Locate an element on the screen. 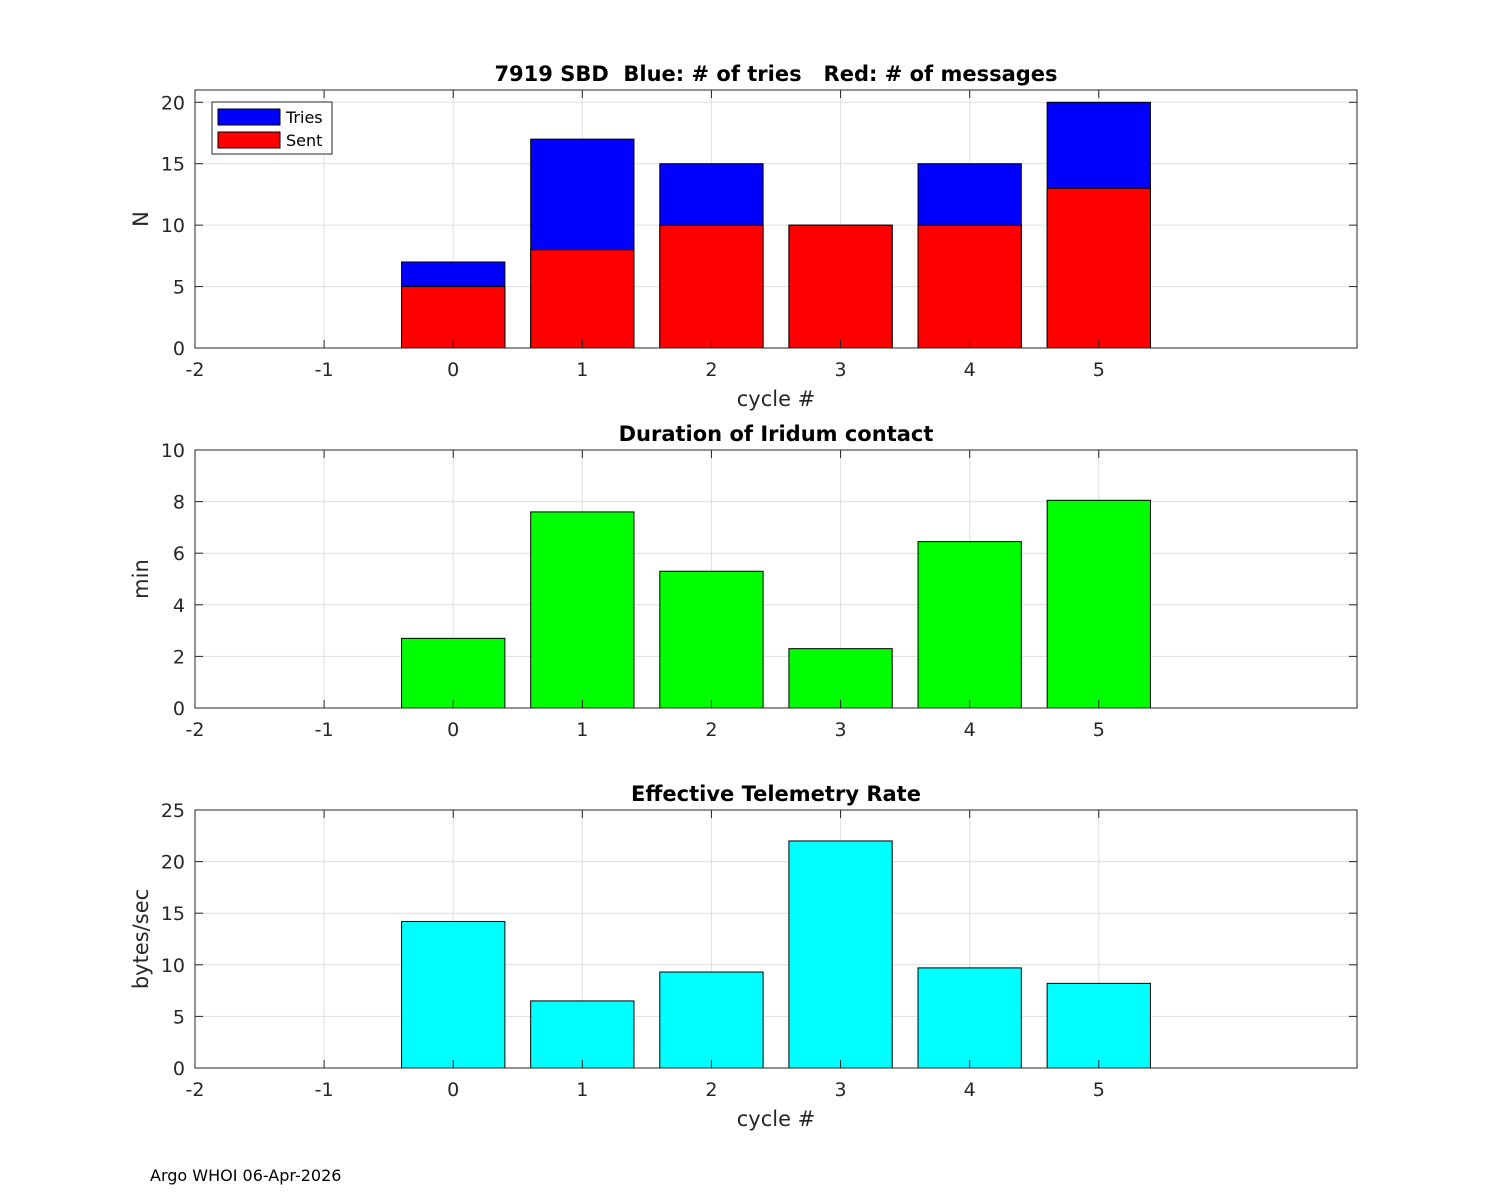  chart3-title: Effective Telemetry Rate is located at coordinates (776, 794).